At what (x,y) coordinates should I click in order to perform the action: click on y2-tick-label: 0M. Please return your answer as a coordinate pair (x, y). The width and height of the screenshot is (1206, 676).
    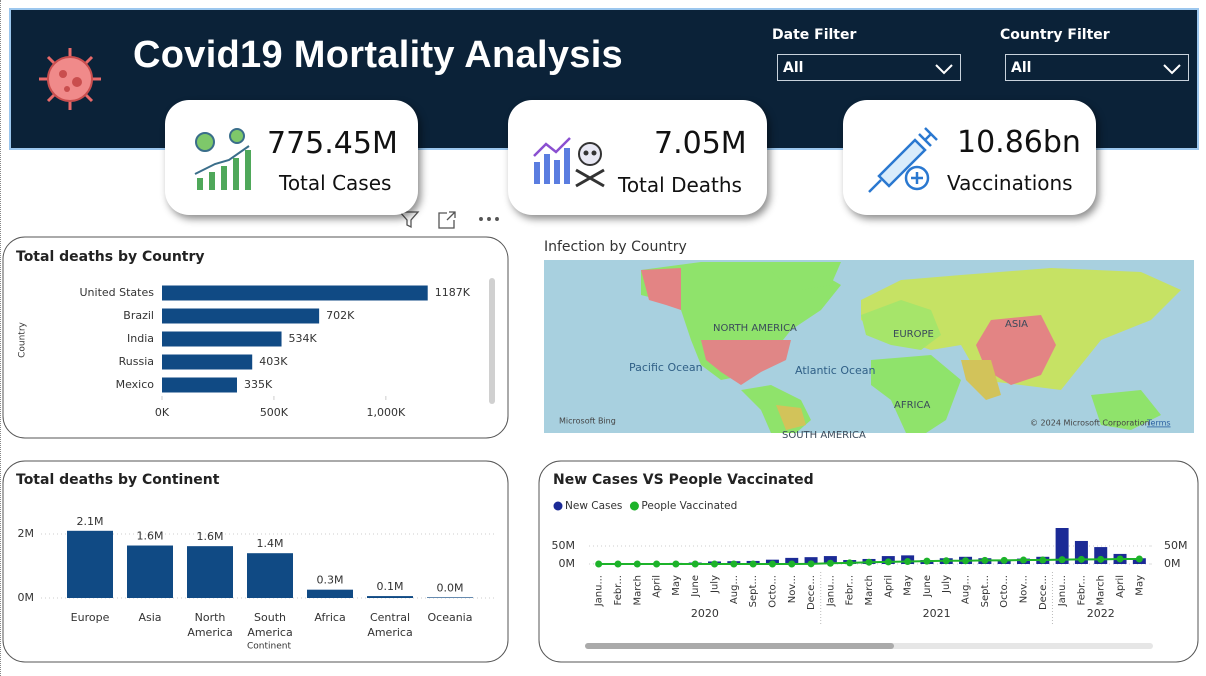
    Looking at the image, I should click on (1172, 563).